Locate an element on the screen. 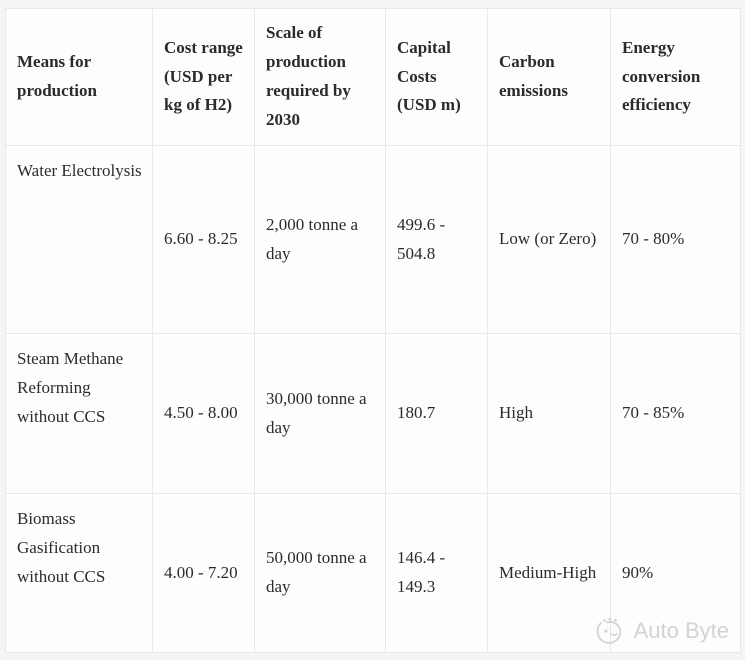 The image size is (745, 660). cell-means: Steam Methane Reforming without CCS is located at coordinates (79, 413).